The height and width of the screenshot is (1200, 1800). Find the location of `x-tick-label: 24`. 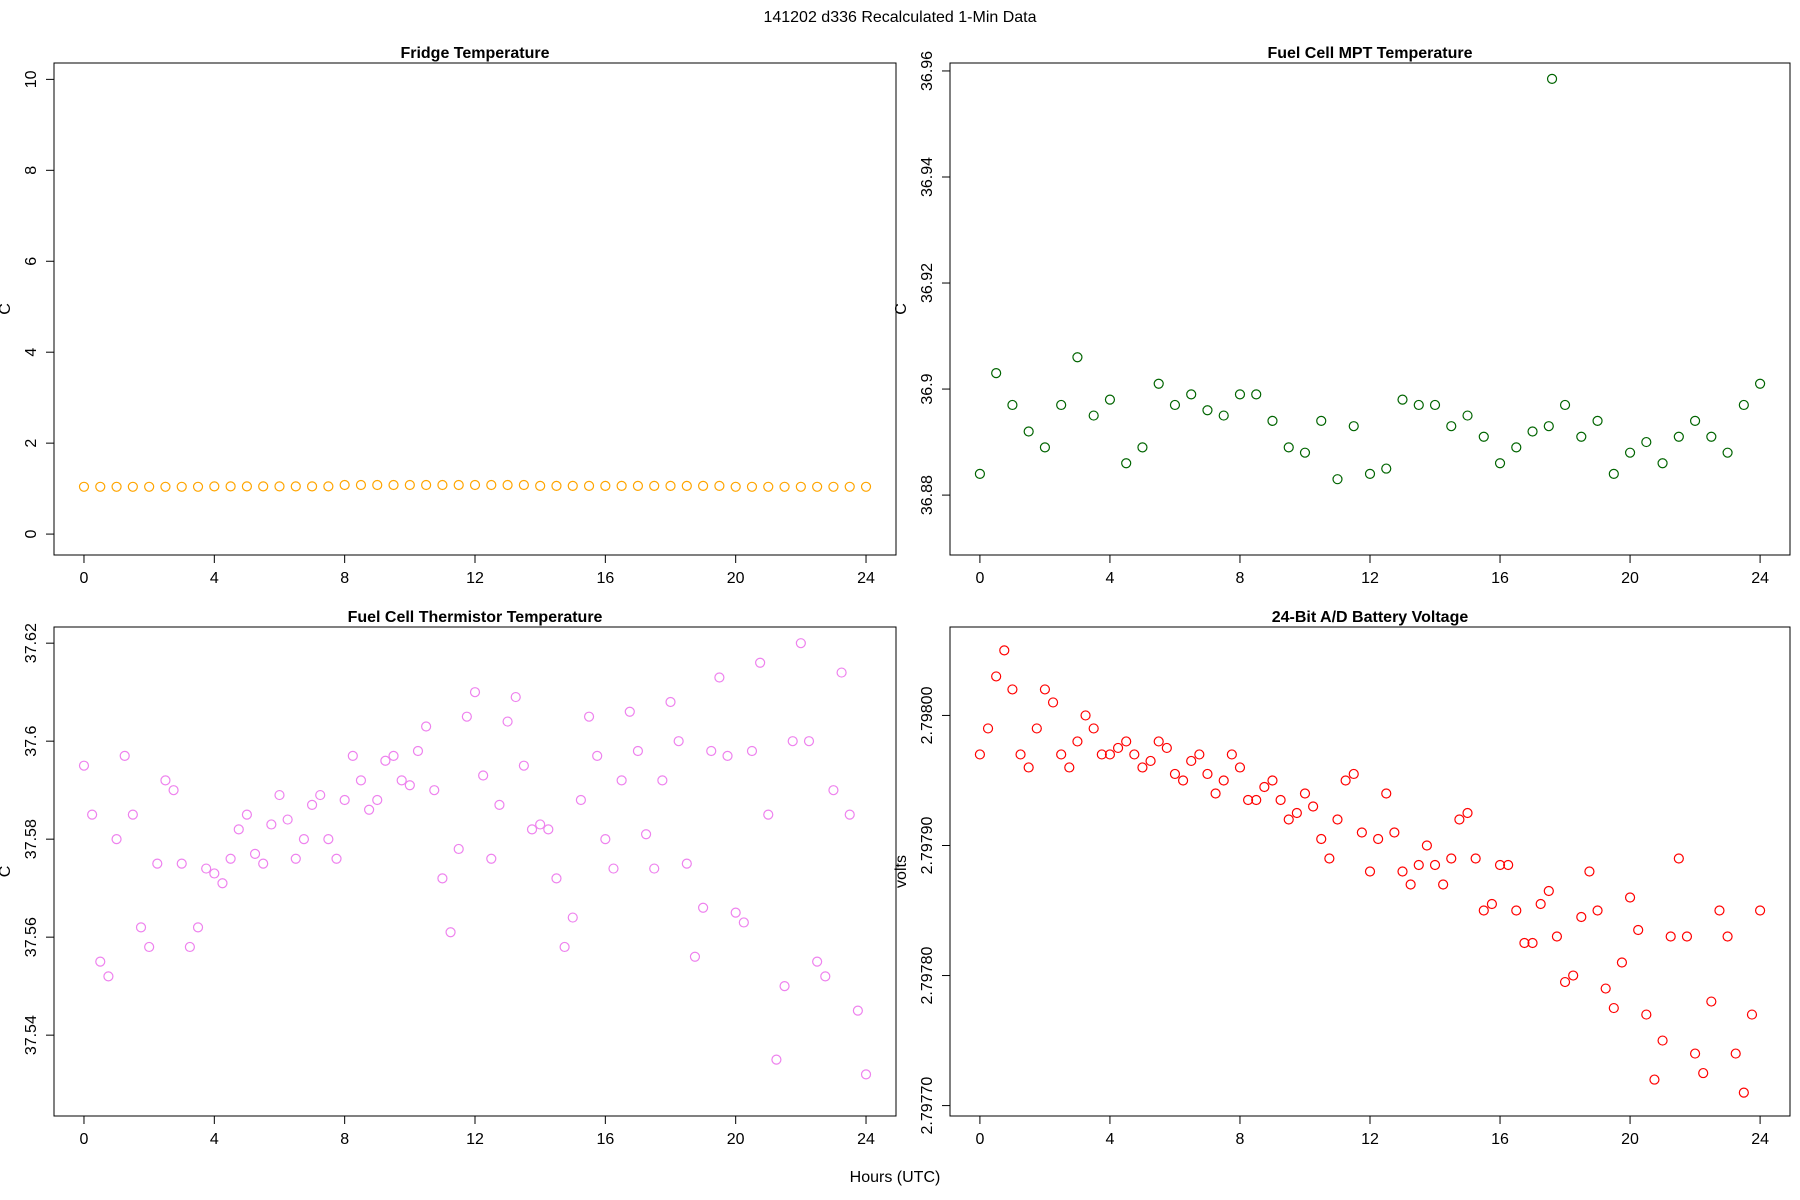

x-tick-label: 24 is located at coordinates (1760, 1139).